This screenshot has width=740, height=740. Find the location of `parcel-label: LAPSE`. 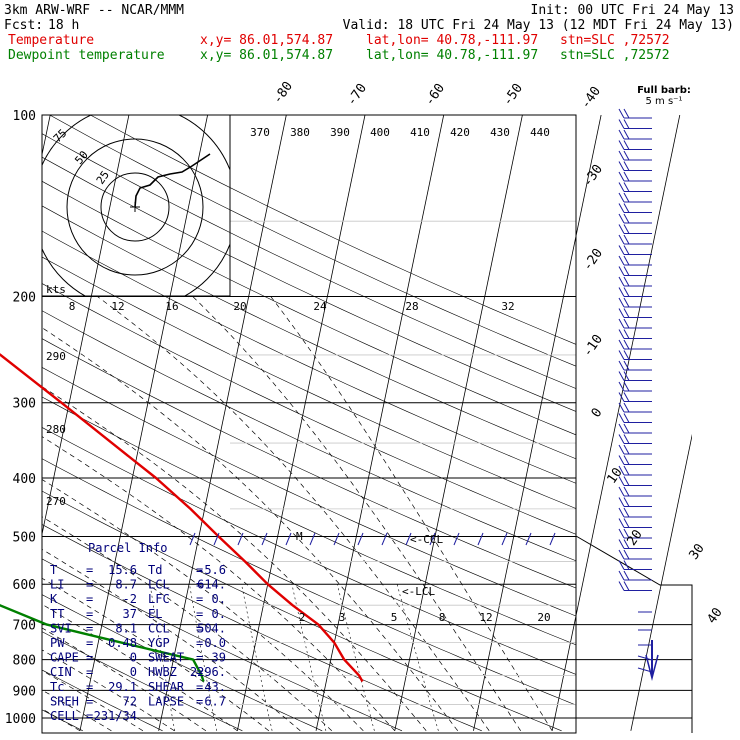

parcel-label: LAPSE is located at coordinates (166, 701).